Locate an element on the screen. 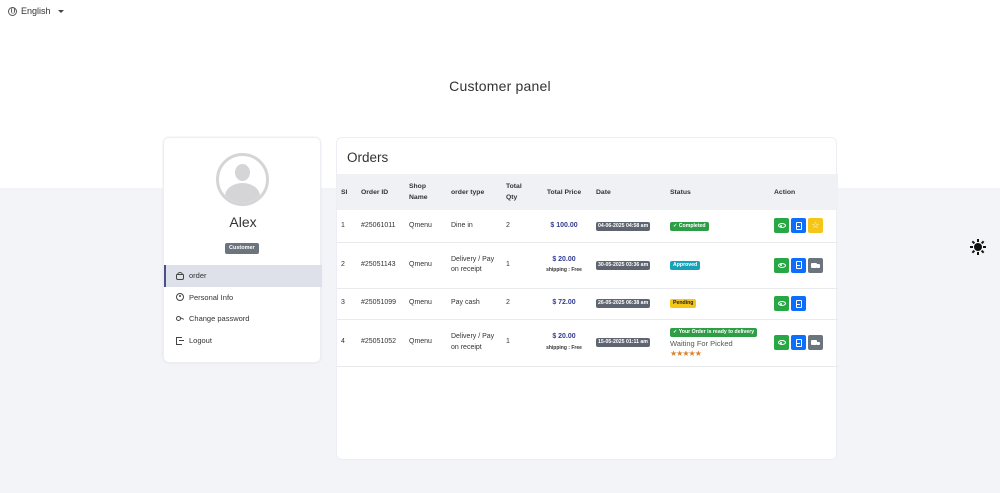  cell-order-id: #25051052 is located at coordinates (381, 343).